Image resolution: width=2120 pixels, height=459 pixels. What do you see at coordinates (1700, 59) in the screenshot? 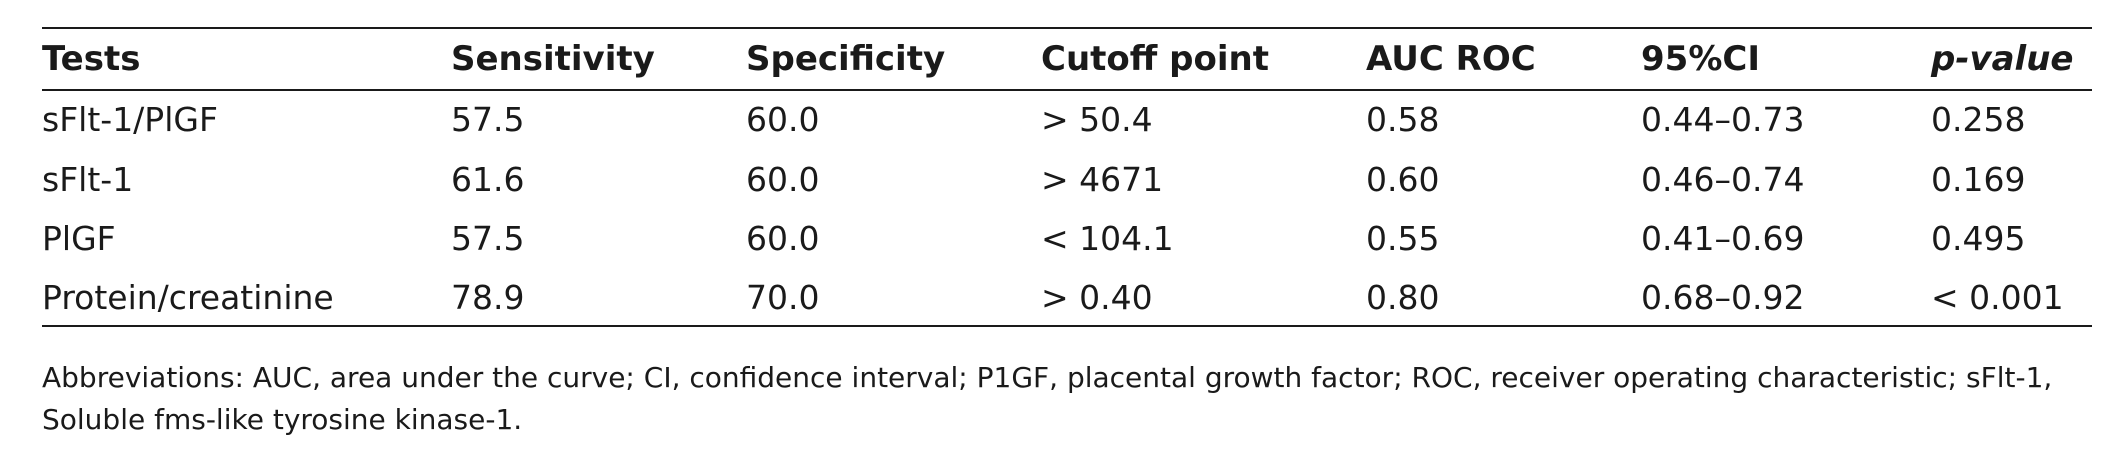
I see `header-95ci: 95%CI` at bounding box center [1700, 59].